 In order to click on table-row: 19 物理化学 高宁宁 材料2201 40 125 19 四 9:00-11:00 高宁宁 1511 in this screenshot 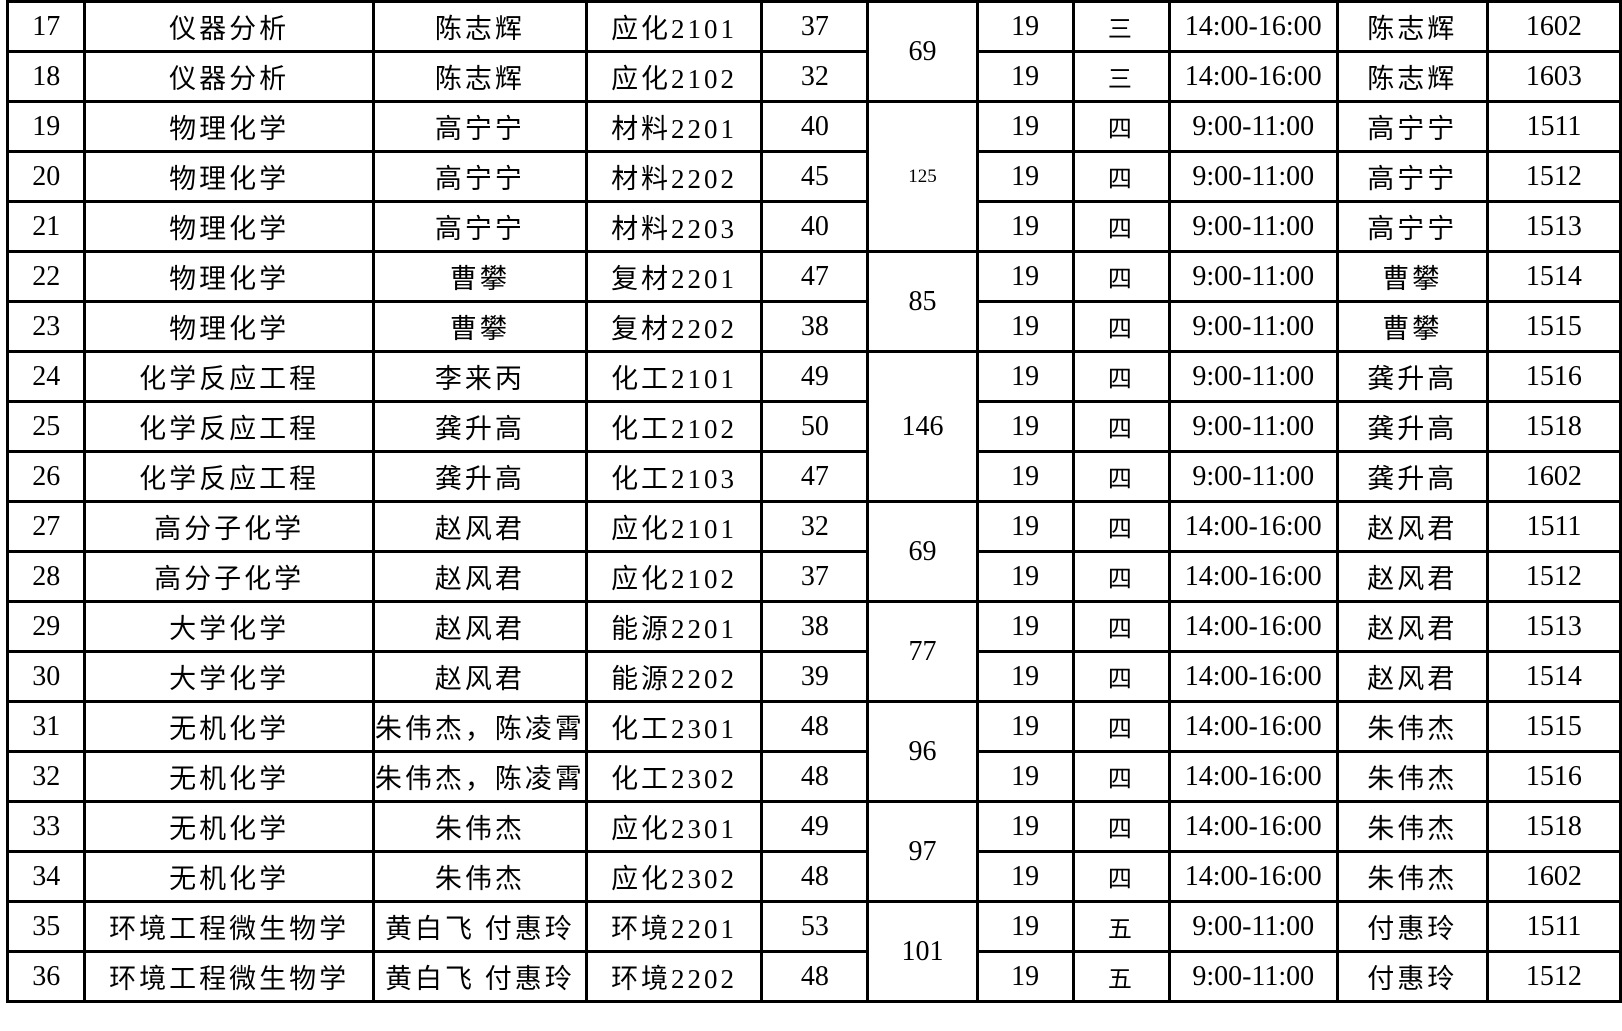, I will do `click(813, 176)`.